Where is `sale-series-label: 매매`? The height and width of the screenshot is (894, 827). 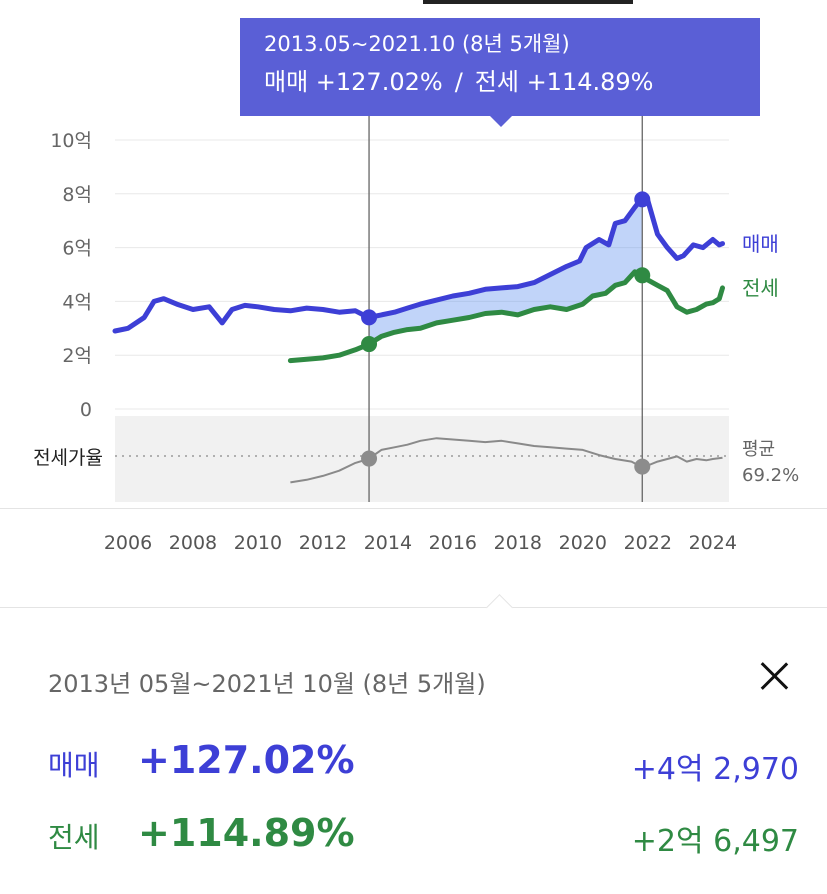 sale-series-label: 매매 is located at coordinates (760, 244).